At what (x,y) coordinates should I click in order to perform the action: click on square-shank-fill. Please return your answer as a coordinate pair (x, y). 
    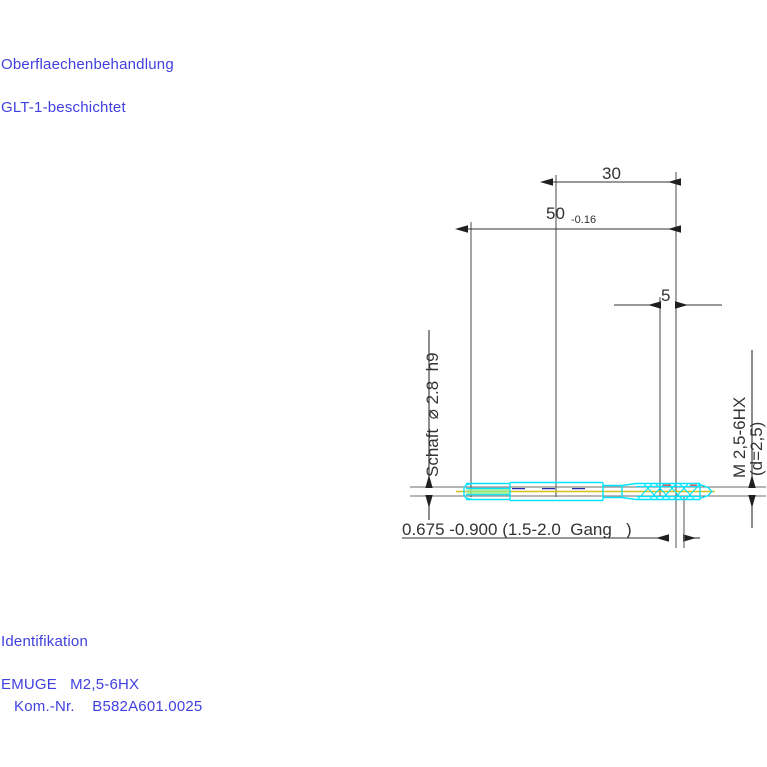
    Looking at the image, I should click on (488, 492).